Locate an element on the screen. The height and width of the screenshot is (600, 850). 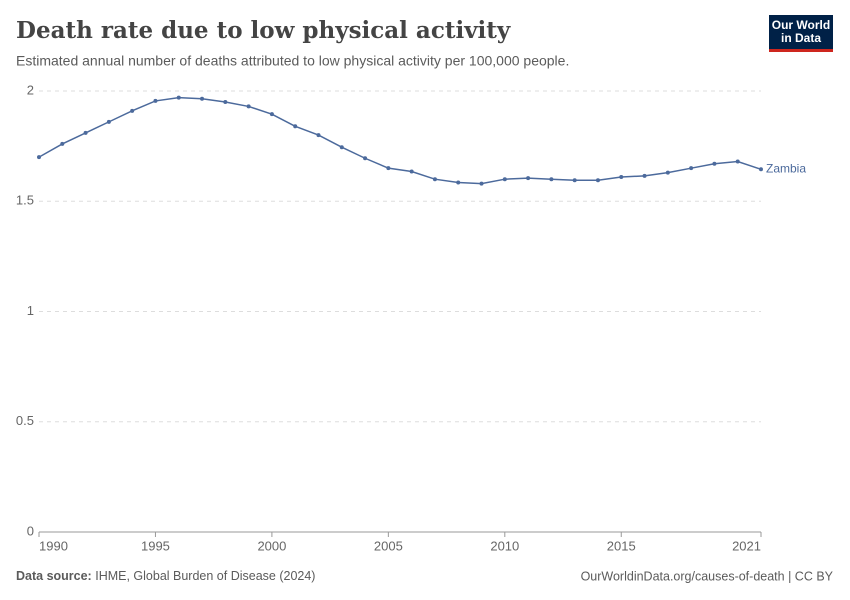
series-line is located at coordinates (400, 140).